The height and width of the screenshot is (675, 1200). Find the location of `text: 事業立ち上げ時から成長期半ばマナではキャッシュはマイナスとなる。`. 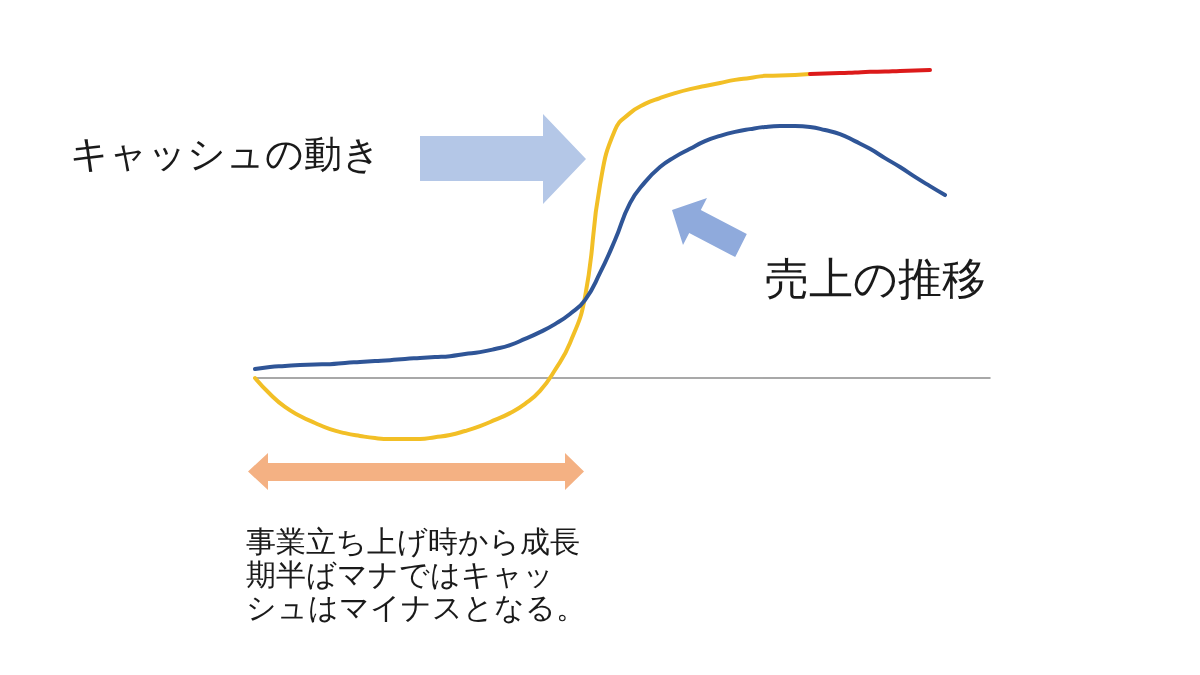

text: 事業立ち上げ時から成長期半ばマナではキャッシュはマイナスとなる。 is located at coordinates (416, 575).